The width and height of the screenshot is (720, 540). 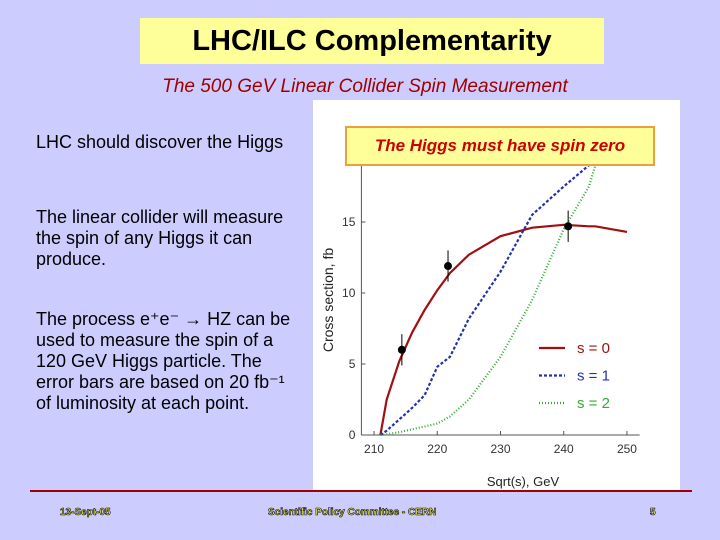 I want to click on x-tick-label: 250, so click(x=627, y=449).